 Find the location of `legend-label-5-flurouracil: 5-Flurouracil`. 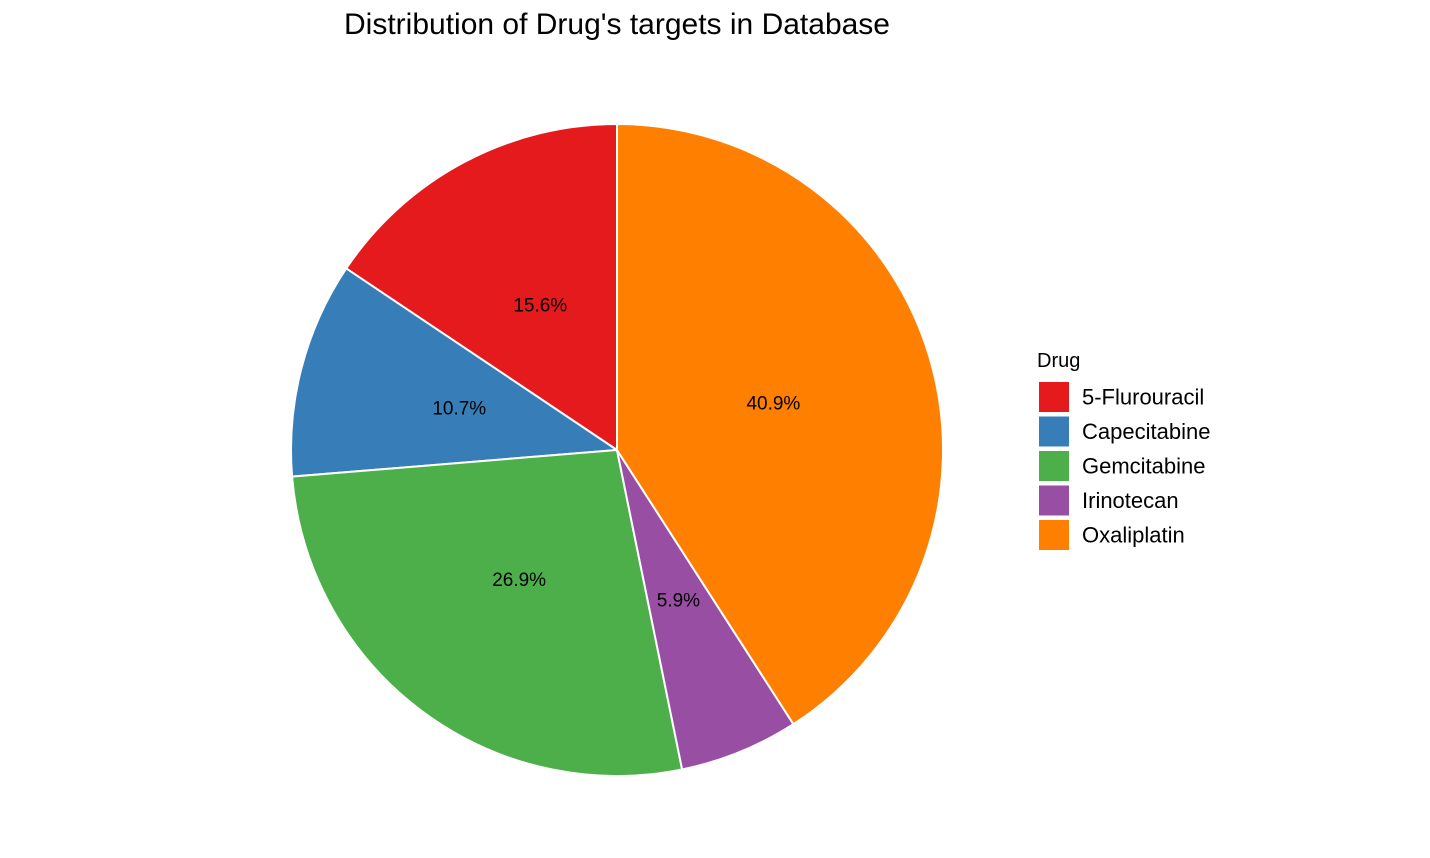

legend-label-5-flurouracil: 5-Flurouracil is located at coordinates (1143, 397).